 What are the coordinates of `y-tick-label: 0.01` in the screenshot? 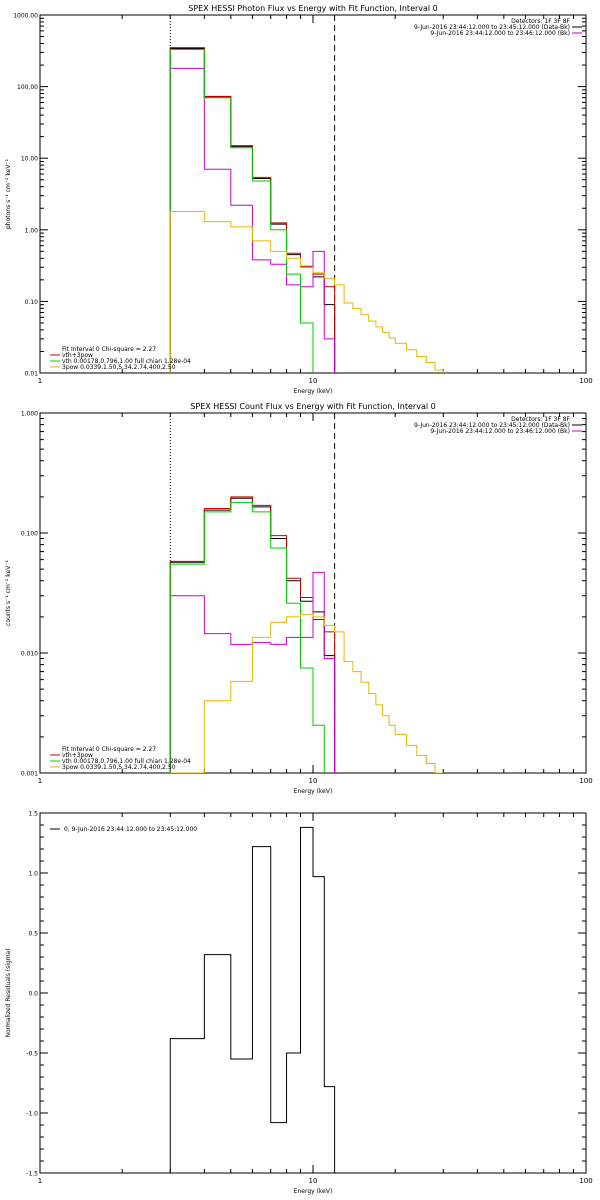 It's located at (32, 374).